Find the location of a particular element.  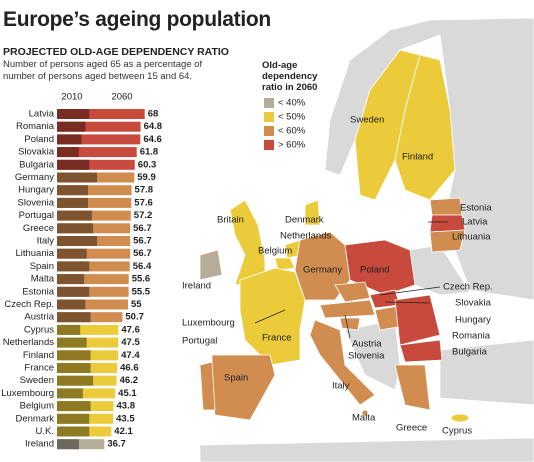

value-label: 55.5 is located at coordinates (141, 291).